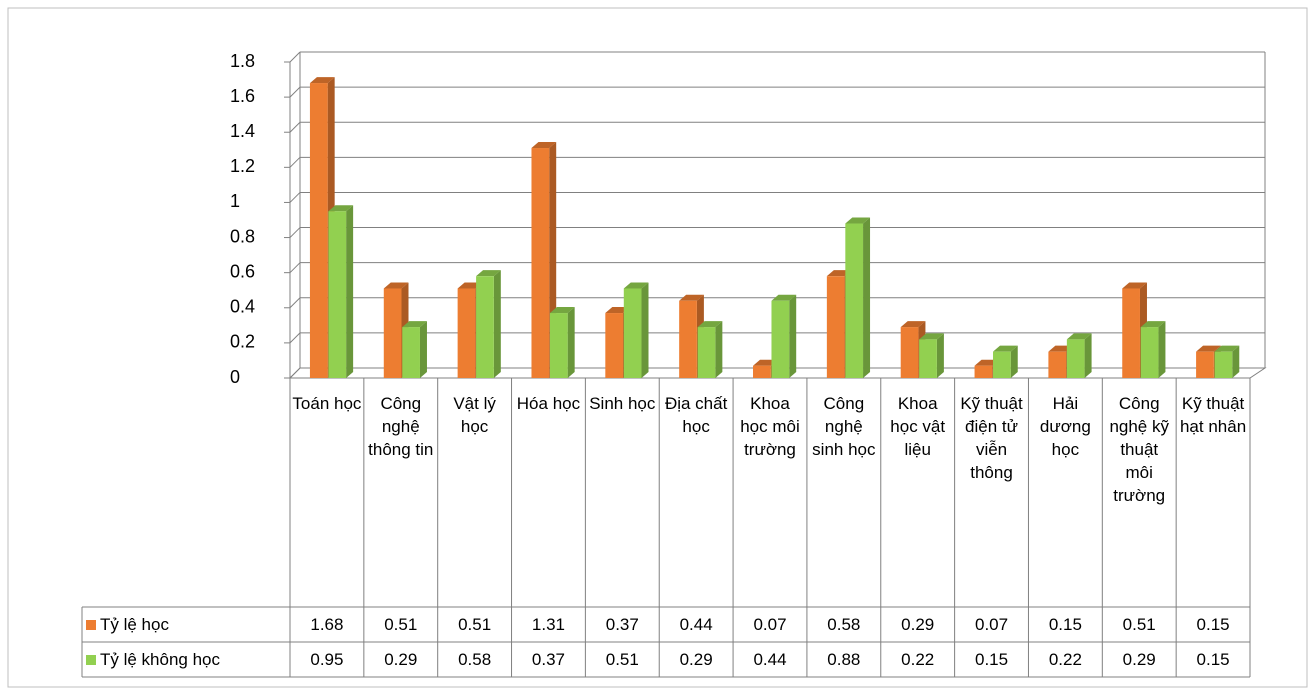 The width and height of the screenshot is (1316, 696). I want to click on x-tick-label: Địa chất học, so click(696, 415).